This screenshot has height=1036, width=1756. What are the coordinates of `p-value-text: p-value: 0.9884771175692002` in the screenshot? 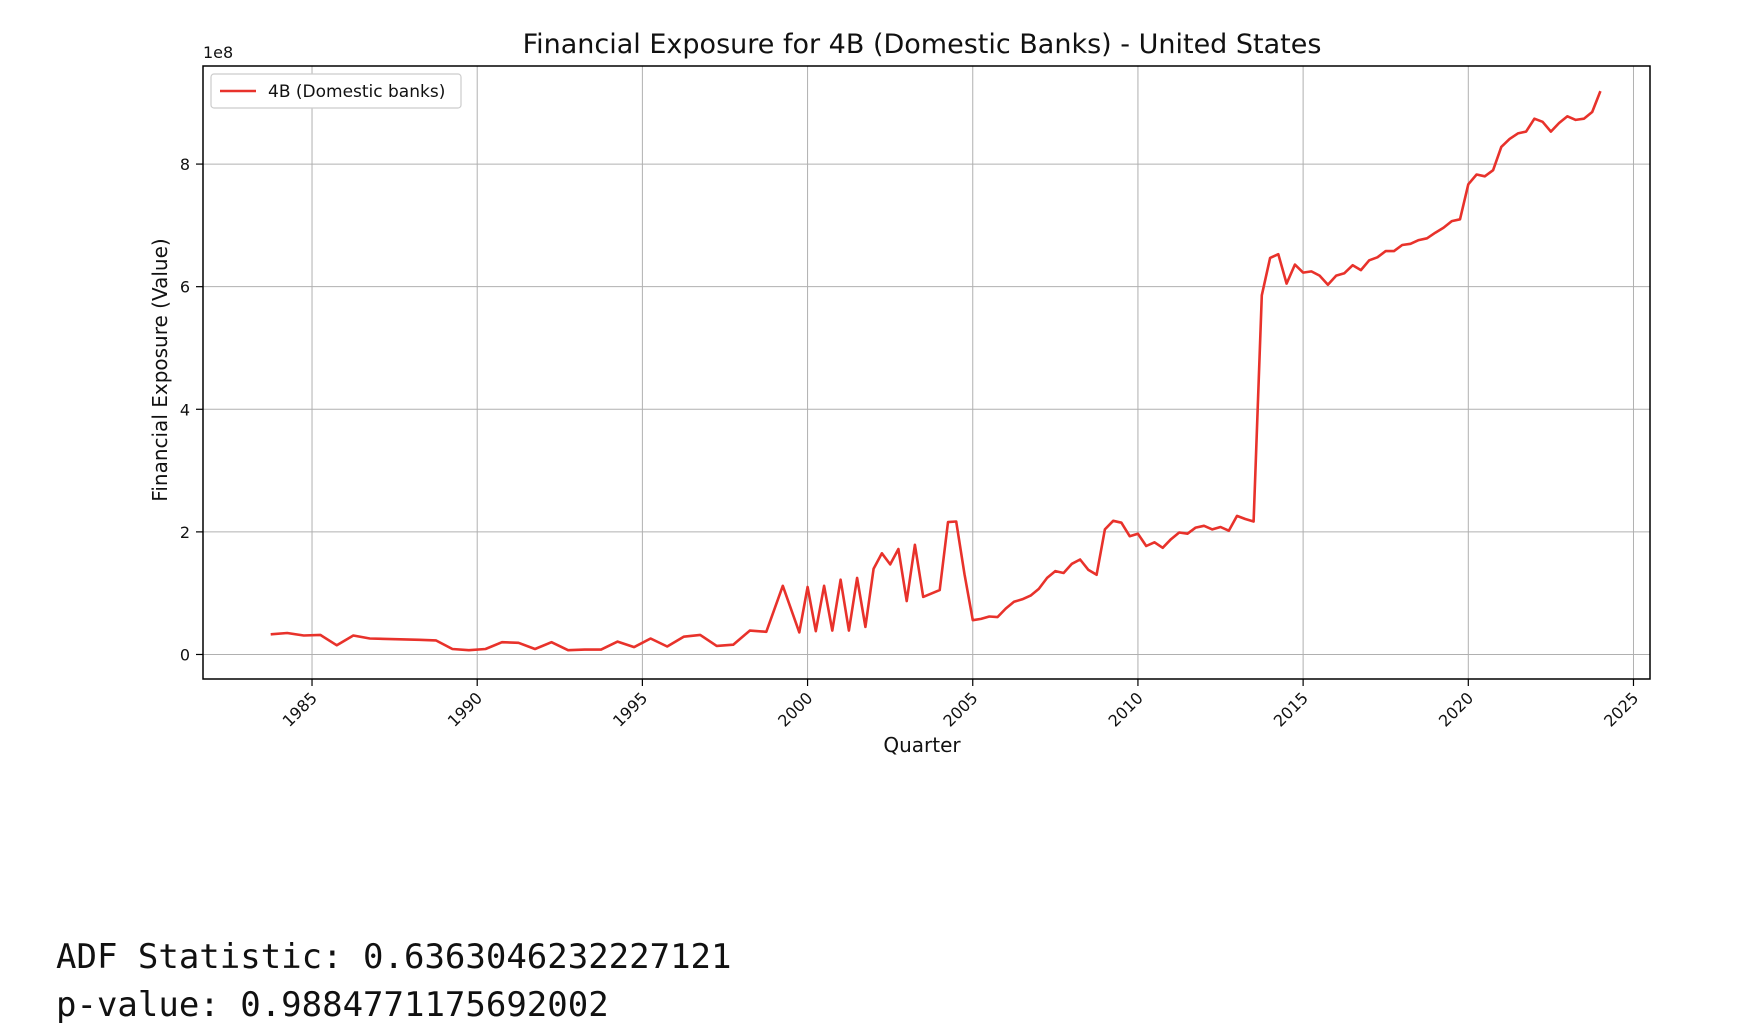 It's located at (332, 1005).